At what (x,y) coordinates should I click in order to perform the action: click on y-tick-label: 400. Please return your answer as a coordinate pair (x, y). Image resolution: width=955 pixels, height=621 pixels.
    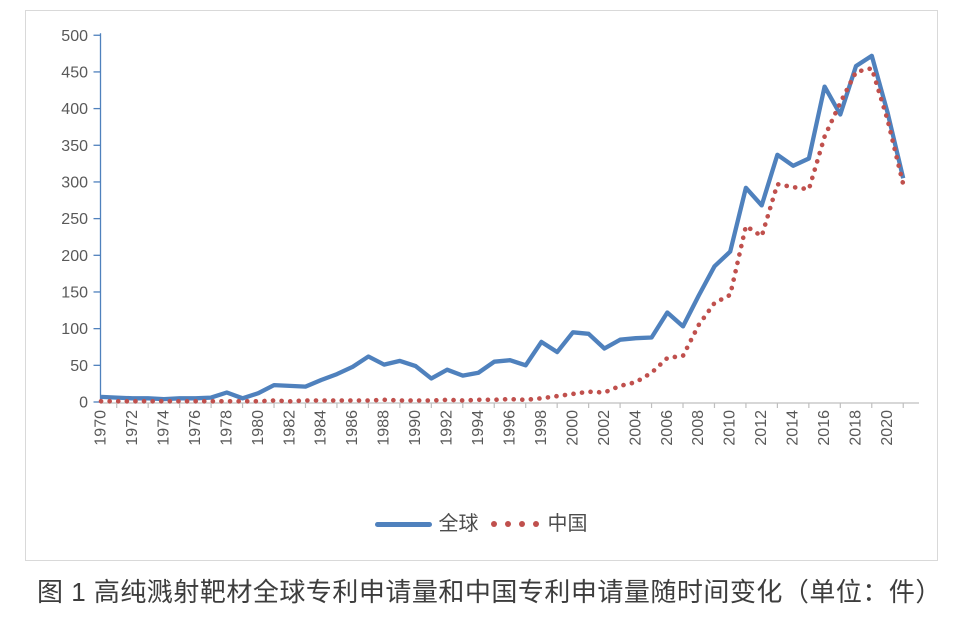
    Looking at the image, I should click on (74, 109).